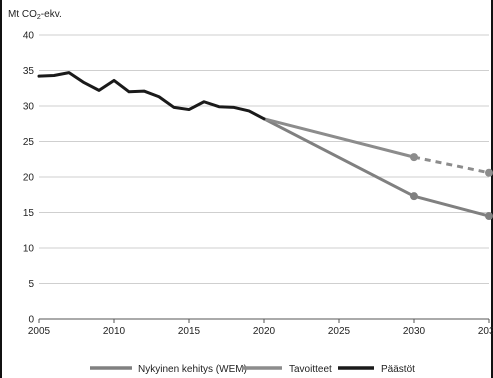 This screenshot has width=493, height=378. I want to click on y-axis-label-prefix: Mt CO, so click(22, 14).